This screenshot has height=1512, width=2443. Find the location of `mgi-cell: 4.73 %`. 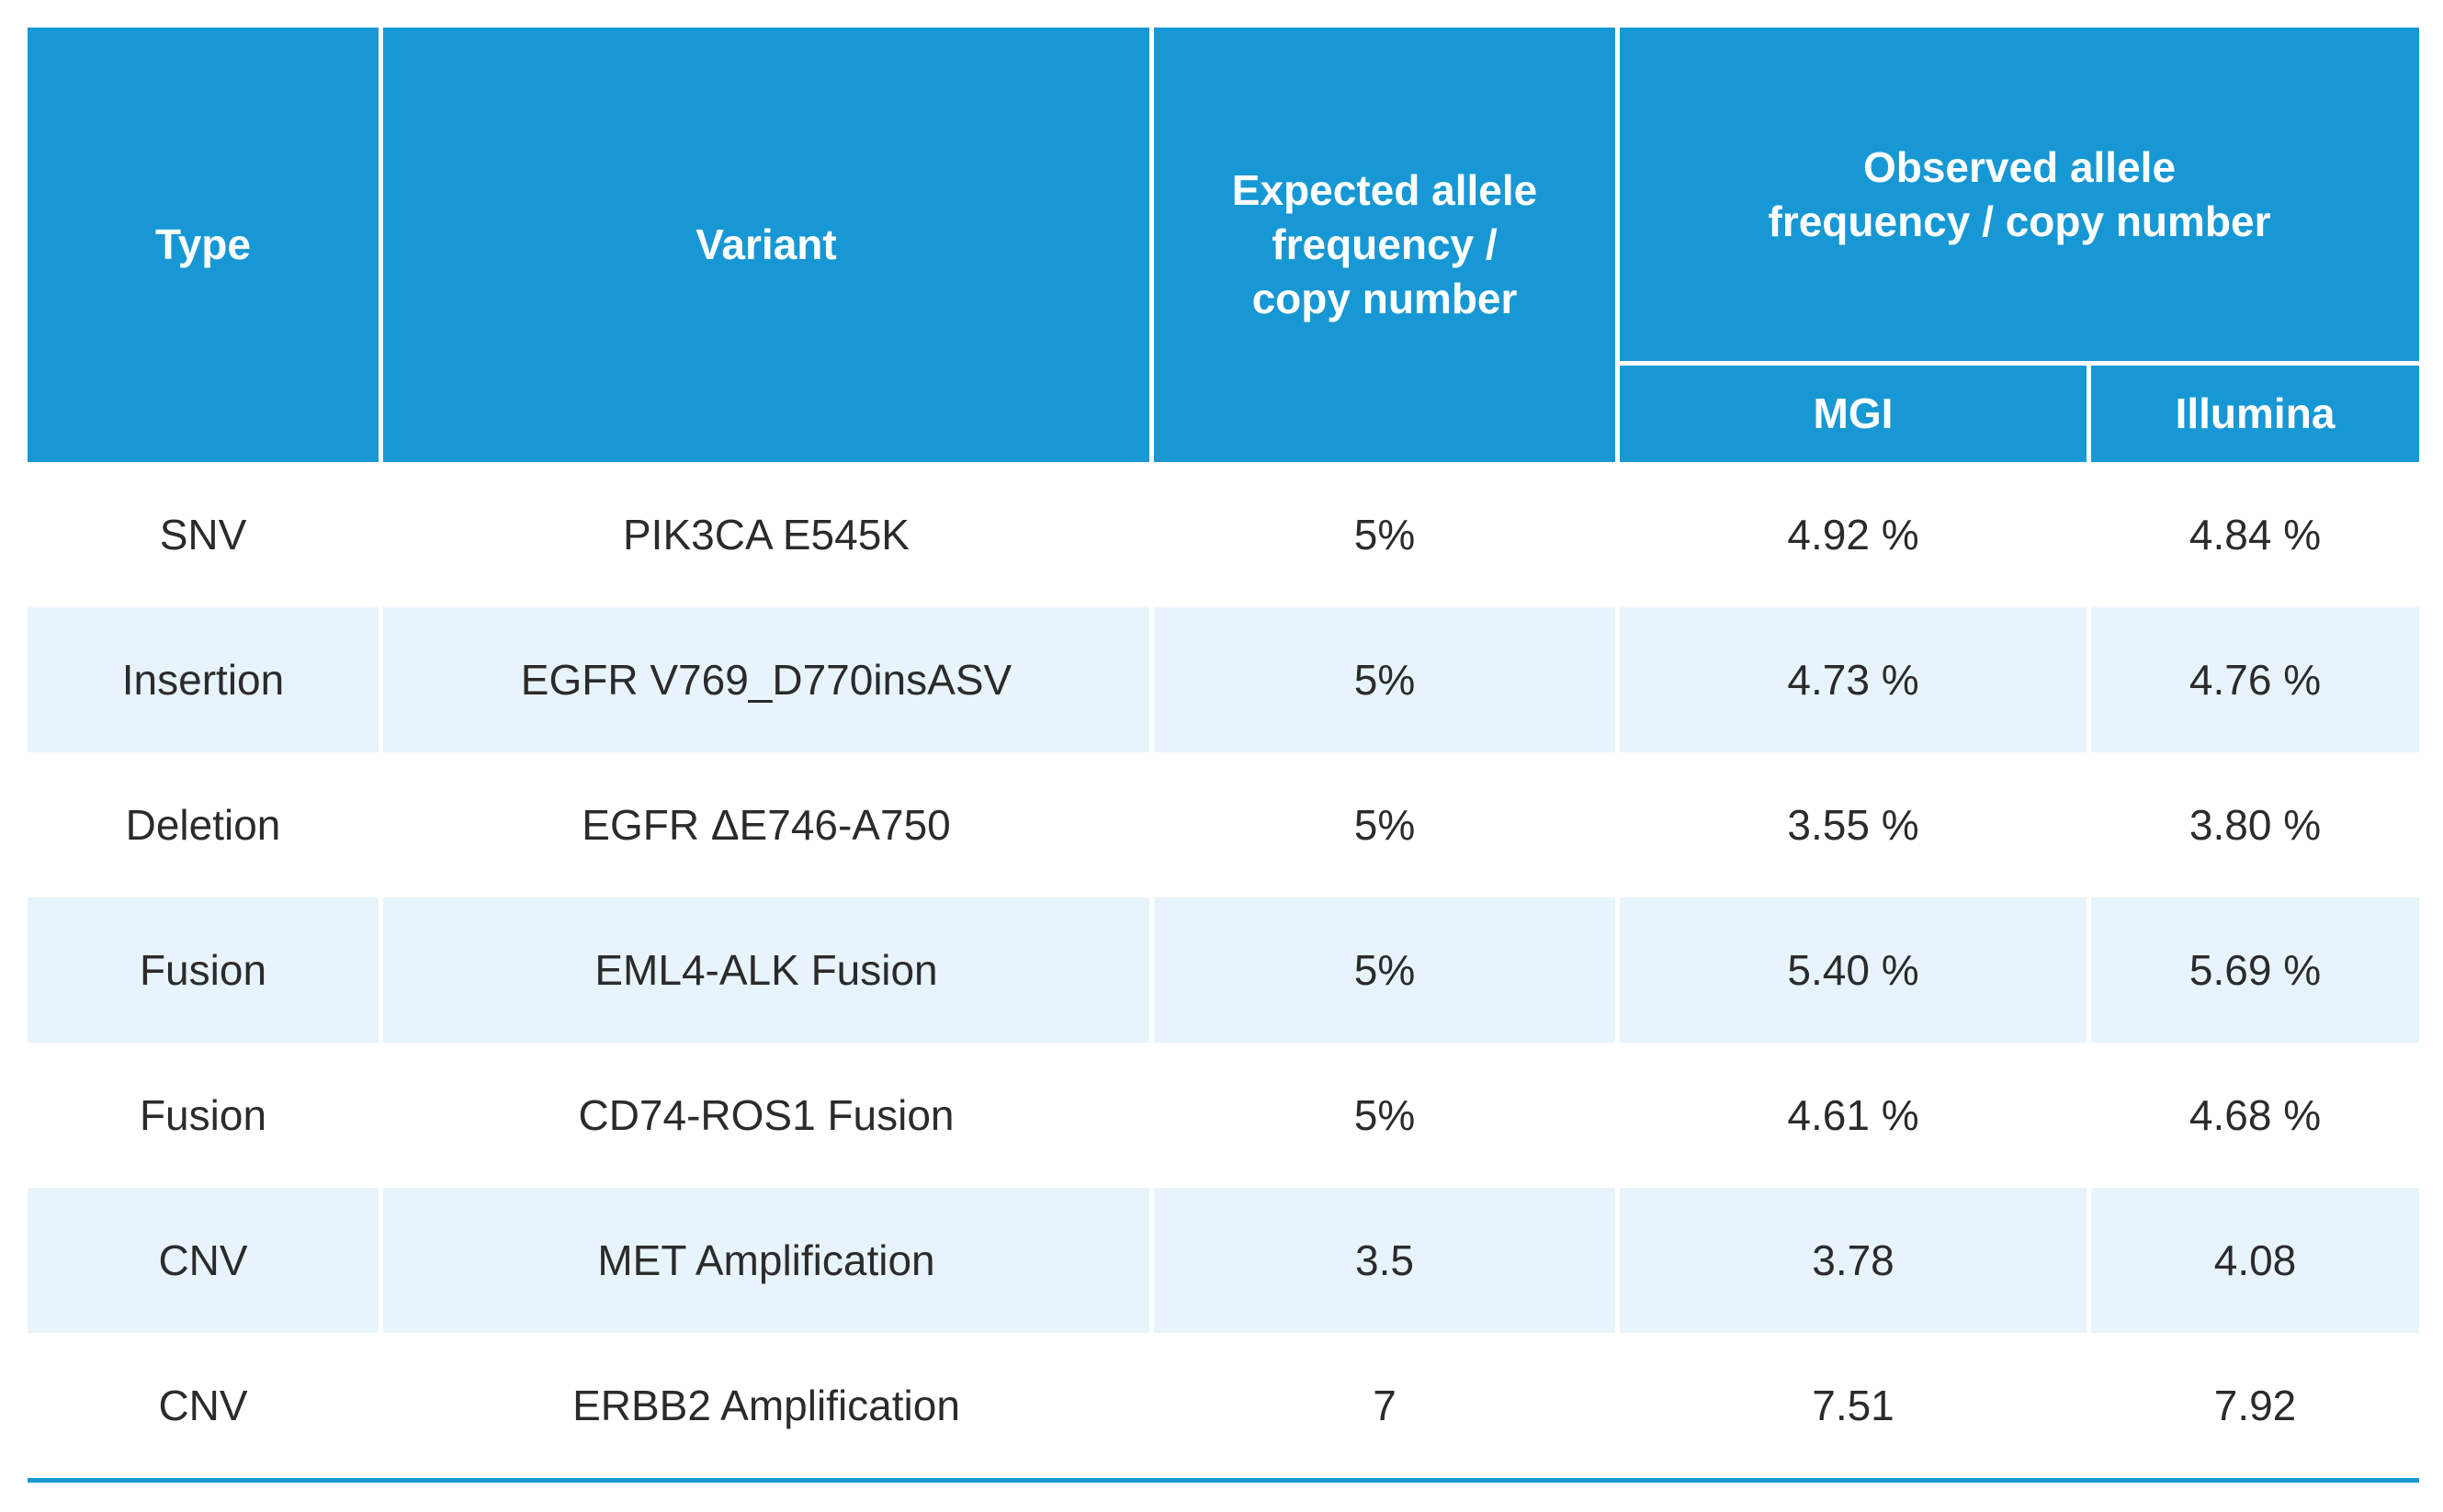

mgi-cell: 4.73 % is located at coordinates (1856, 679).